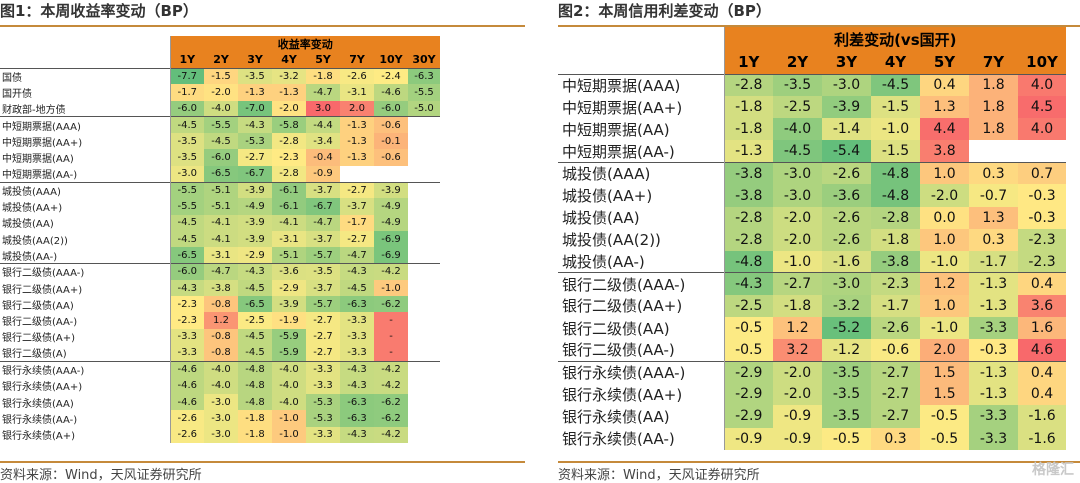 This screenshot has height=483, width=1080. Describe the element at coordinates (748, 306) in the screenshot. I see `value-cell: -2.5` at that location.